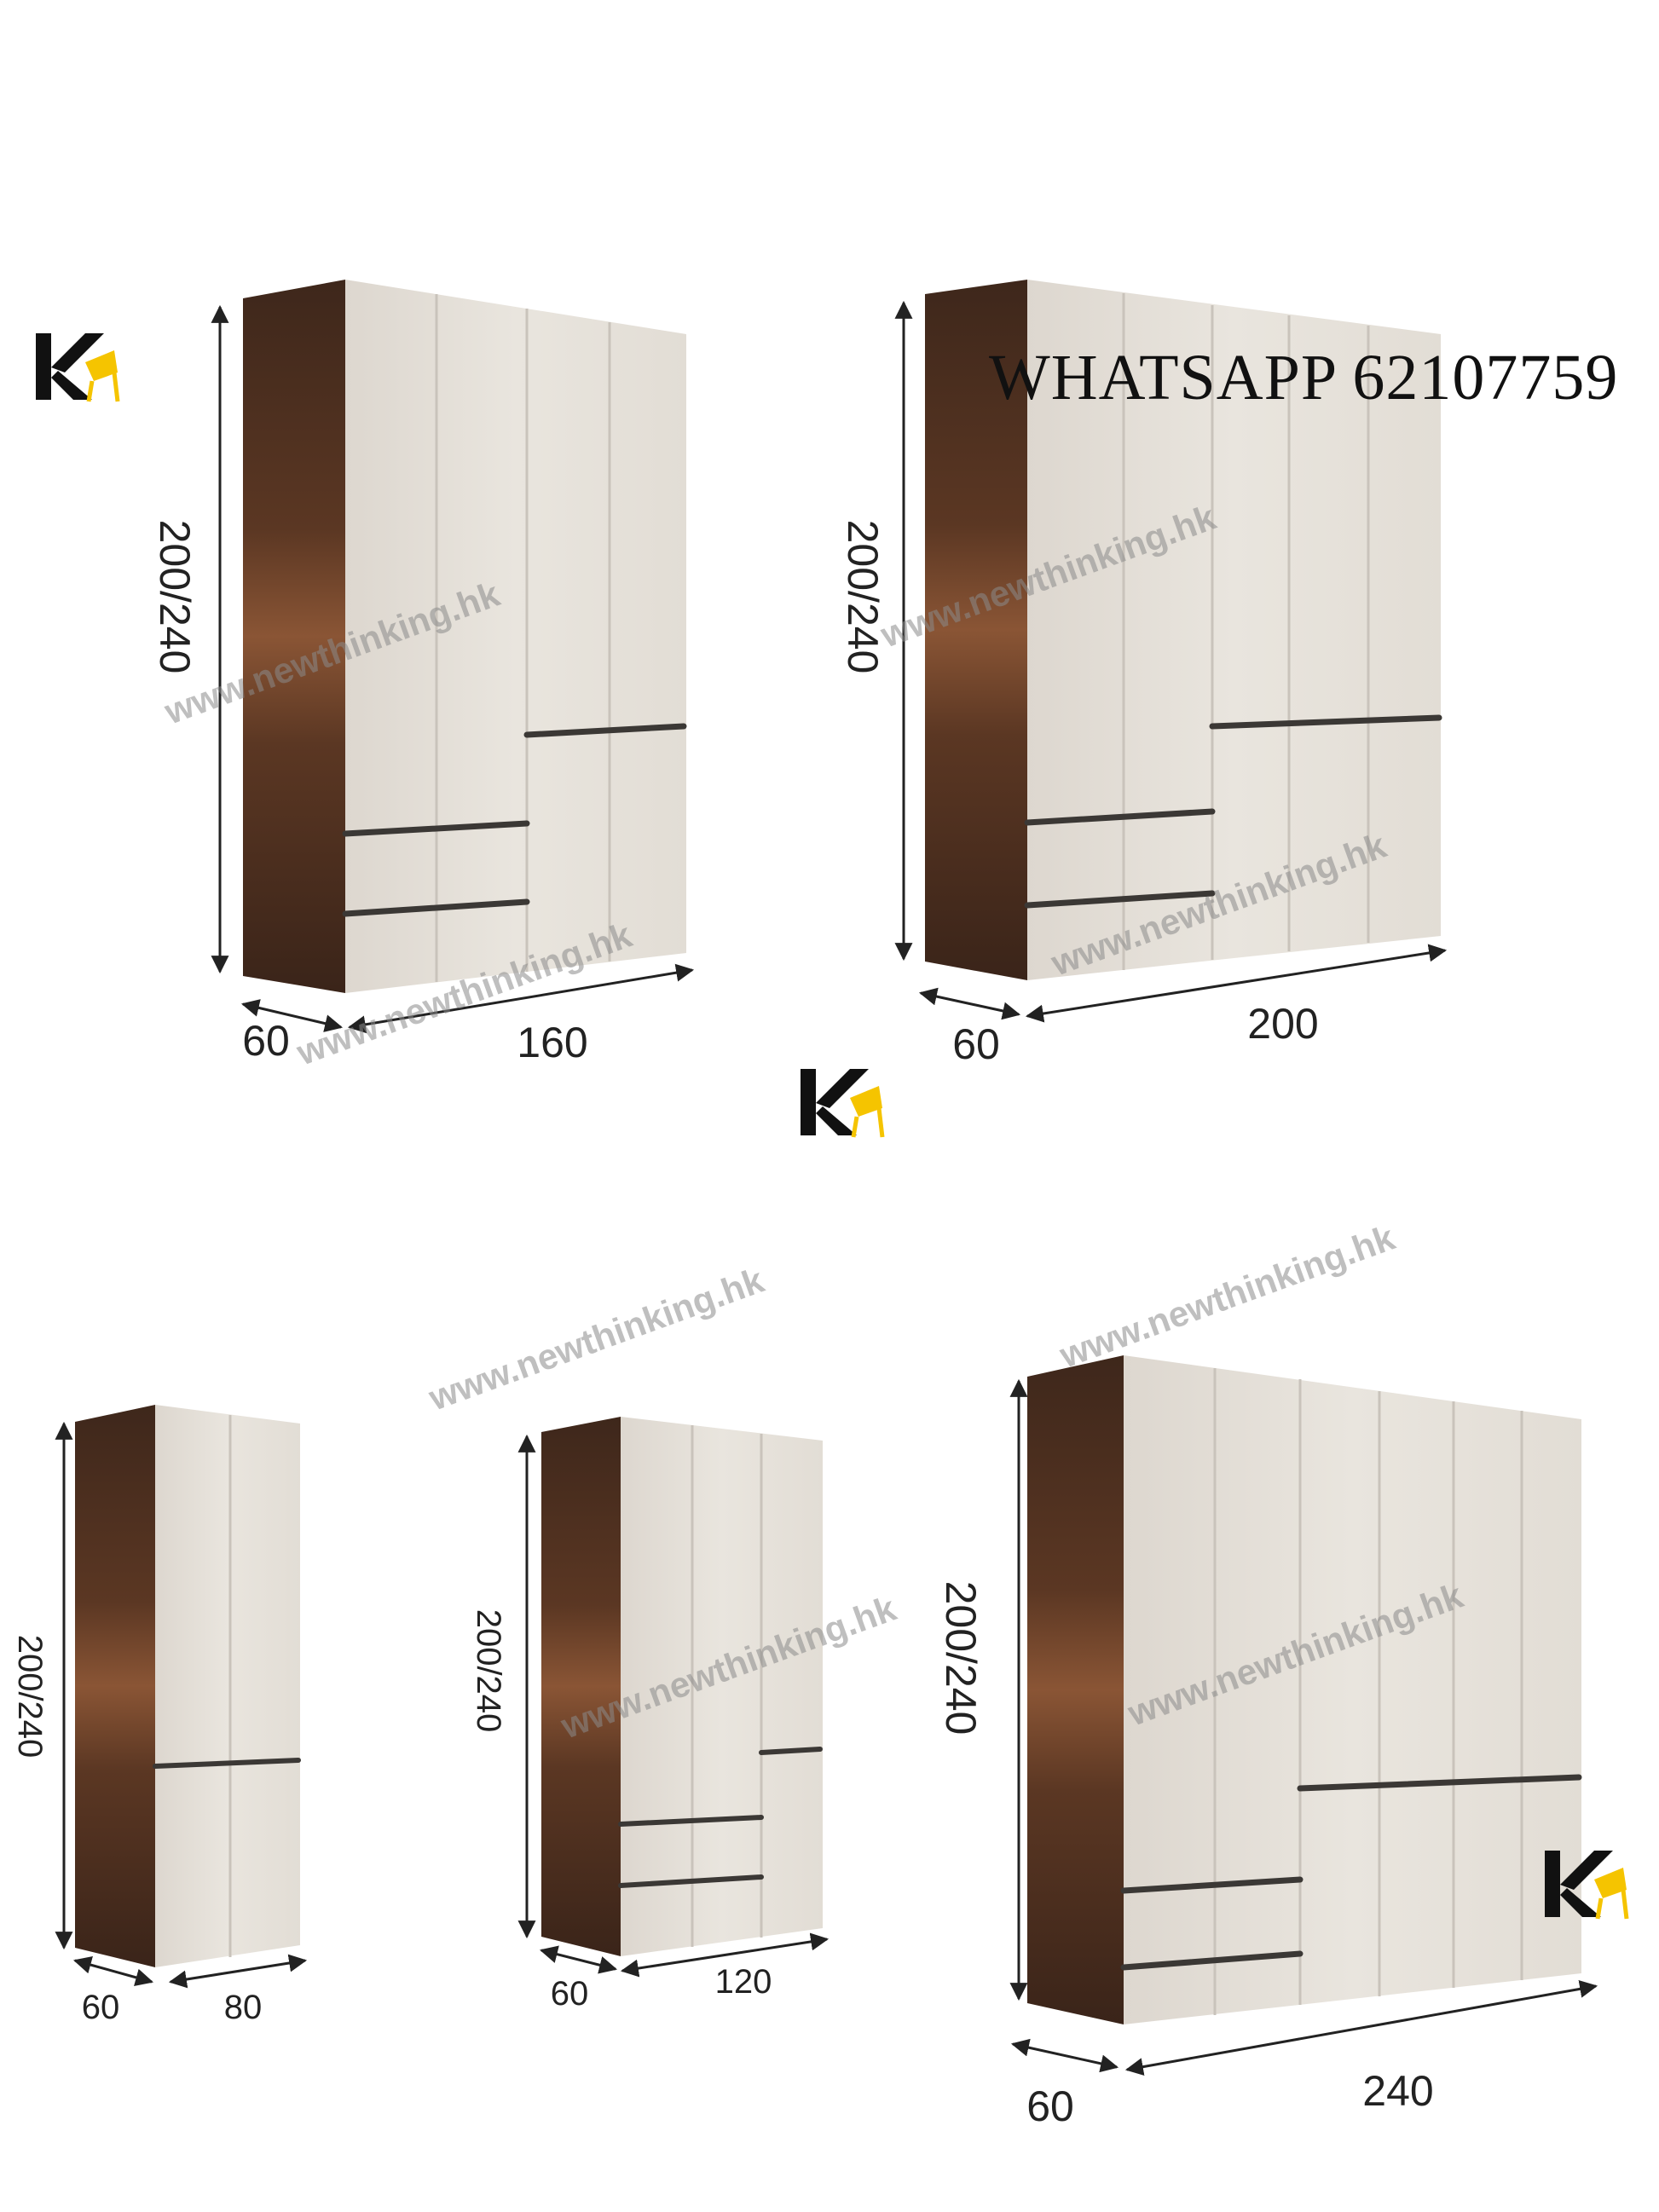 This screenshot has height=2212, width=1659. Describe the element at coordinates (244, 2007) in the screenshot. I see `width-label: 80` at that location.